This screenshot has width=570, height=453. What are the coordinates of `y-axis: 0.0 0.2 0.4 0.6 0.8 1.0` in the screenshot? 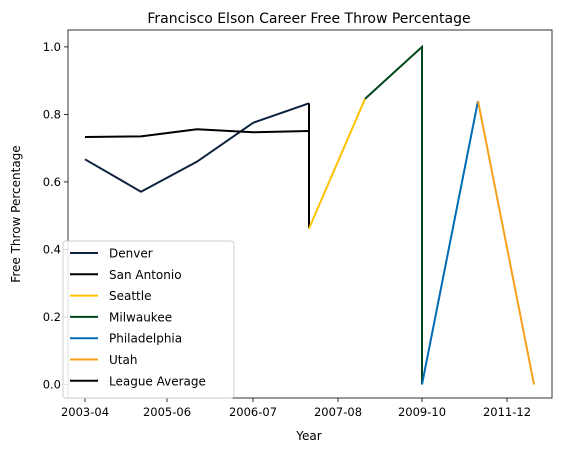 It's located at (55, 215).